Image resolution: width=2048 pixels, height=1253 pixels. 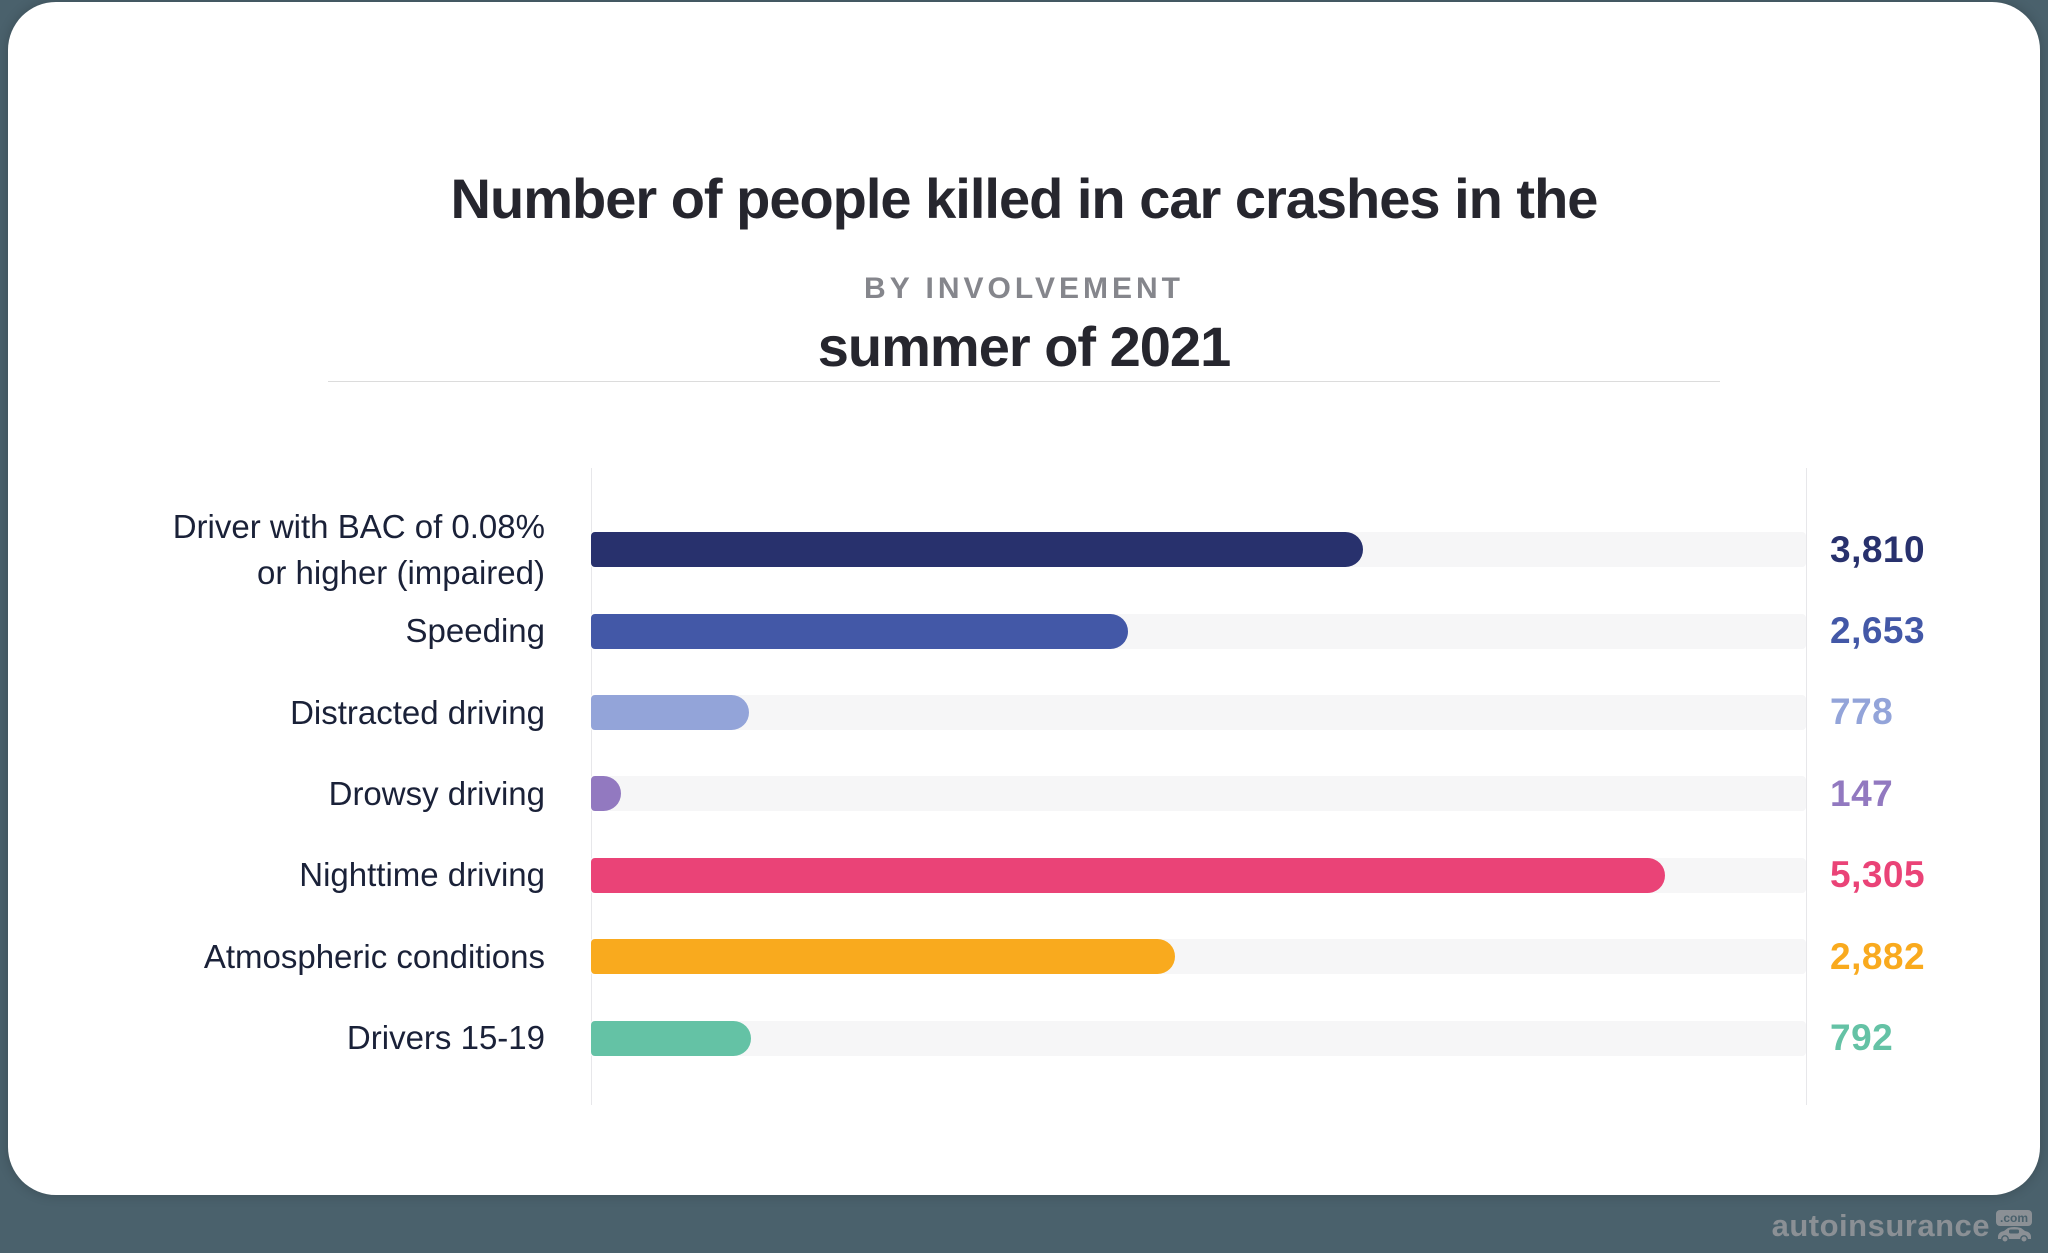 I want to click on watermark-text: autoinsurance, so click(x=1880, y=1225).